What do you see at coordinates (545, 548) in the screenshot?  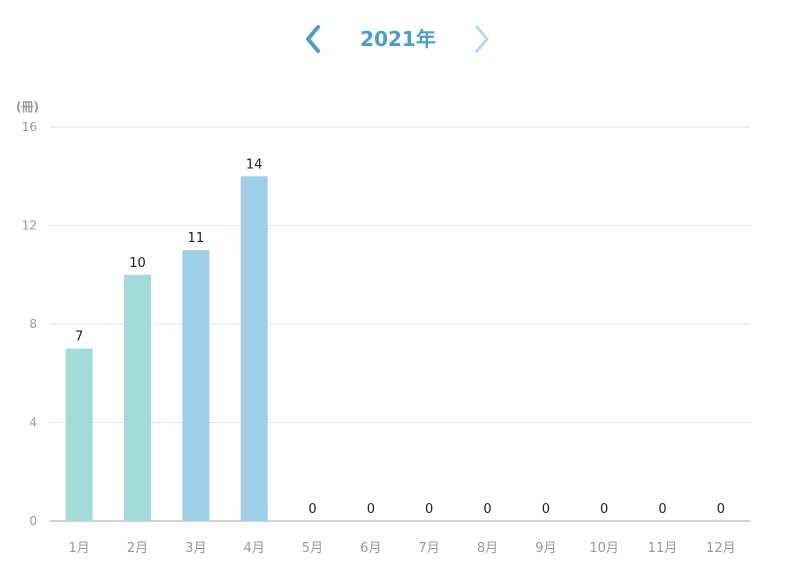 I see `x-tick-label: 9月` at bounding box center [545, 548].